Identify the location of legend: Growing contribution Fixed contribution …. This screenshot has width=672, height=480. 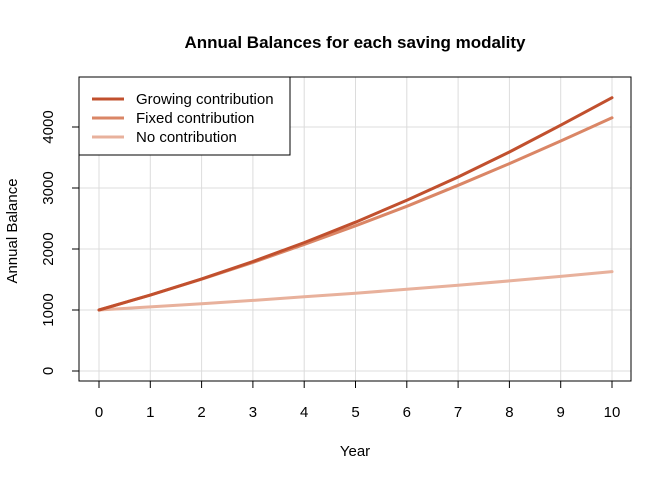
(184, 116).